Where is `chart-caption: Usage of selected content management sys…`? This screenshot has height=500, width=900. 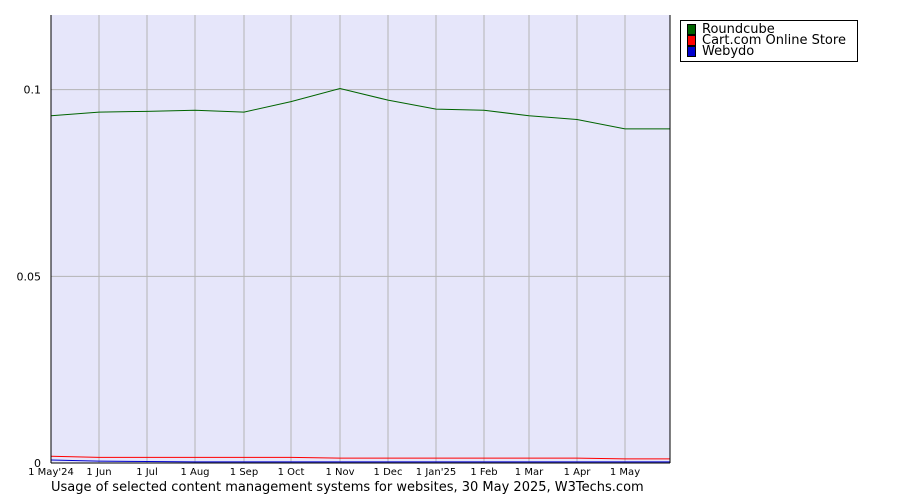
chart-caption: Usage of selected content management sys… is located at coordinates (347, 487).